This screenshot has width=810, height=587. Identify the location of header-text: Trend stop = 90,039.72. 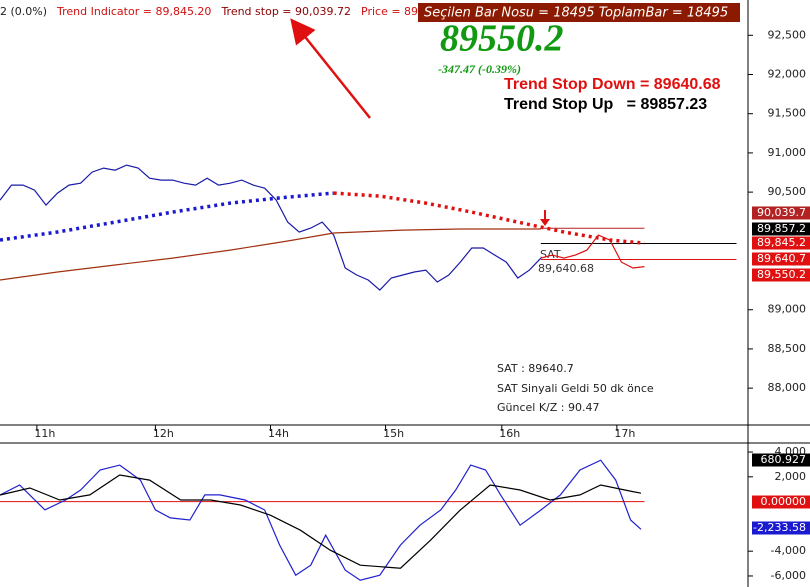
(285, 11).